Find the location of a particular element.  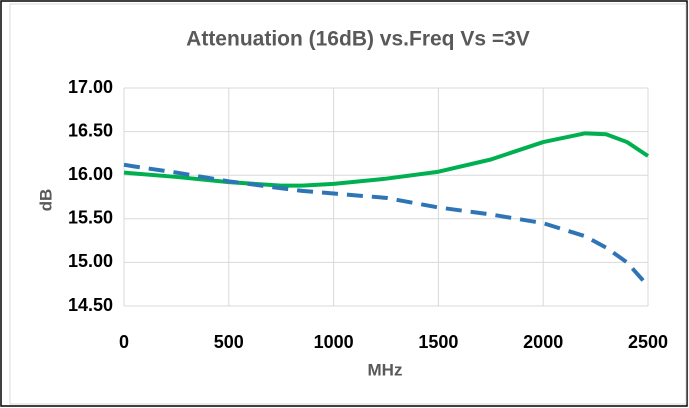

y-tick-label: 16.50 is located at coordinates (90, 130).